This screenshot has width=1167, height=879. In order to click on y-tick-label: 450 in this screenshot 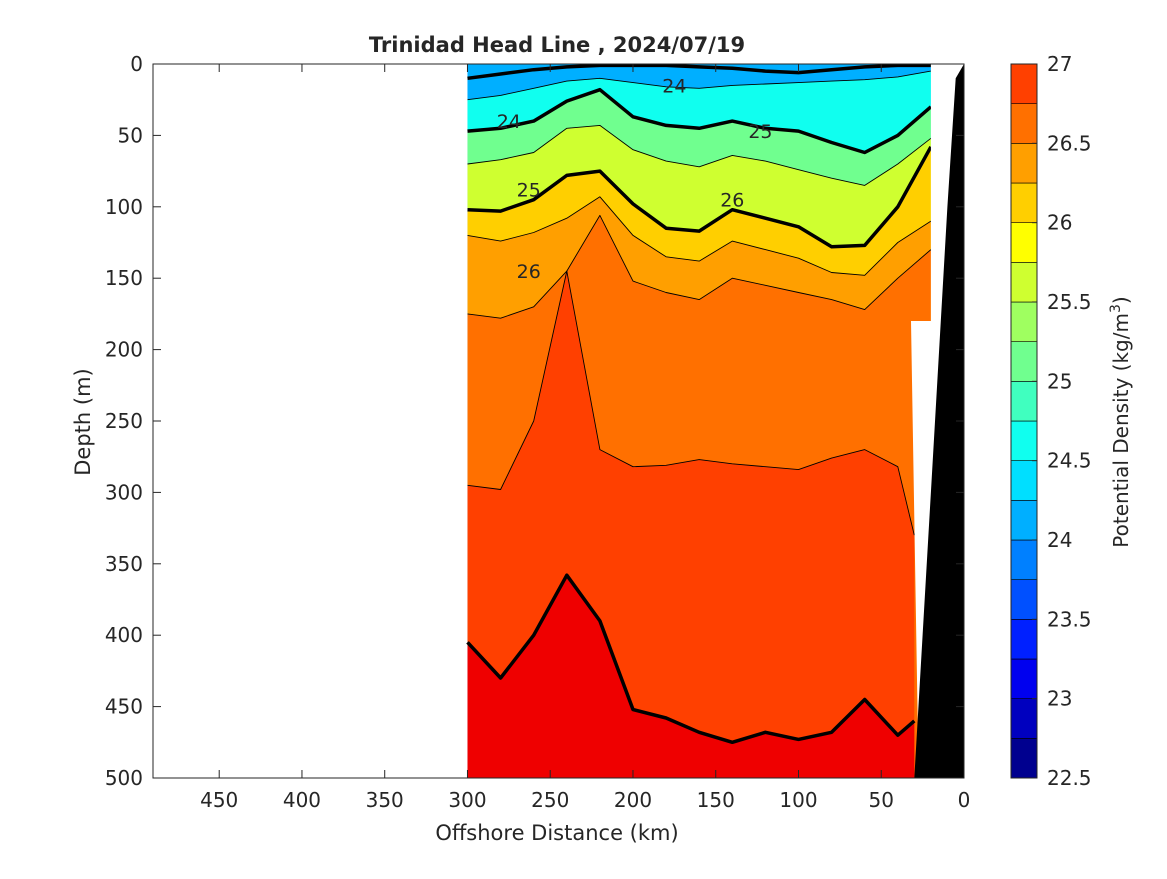, I will do `click(124, 707)`.